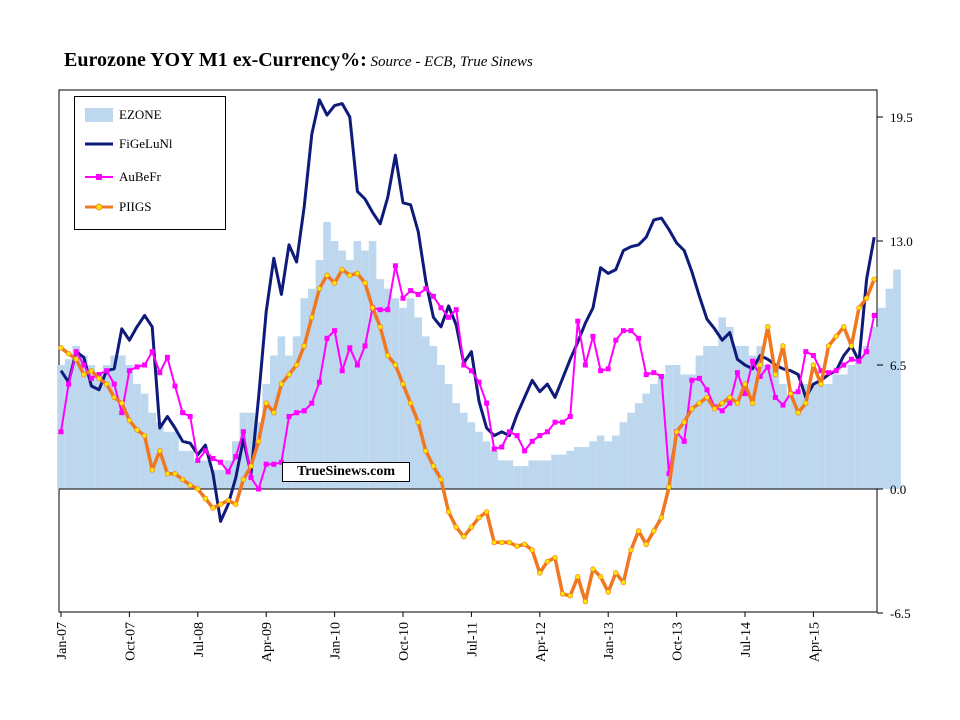 This screenshot has height=720, width=960. I want to click on watermark-label: TrueSinews.com, so click(346, 472).